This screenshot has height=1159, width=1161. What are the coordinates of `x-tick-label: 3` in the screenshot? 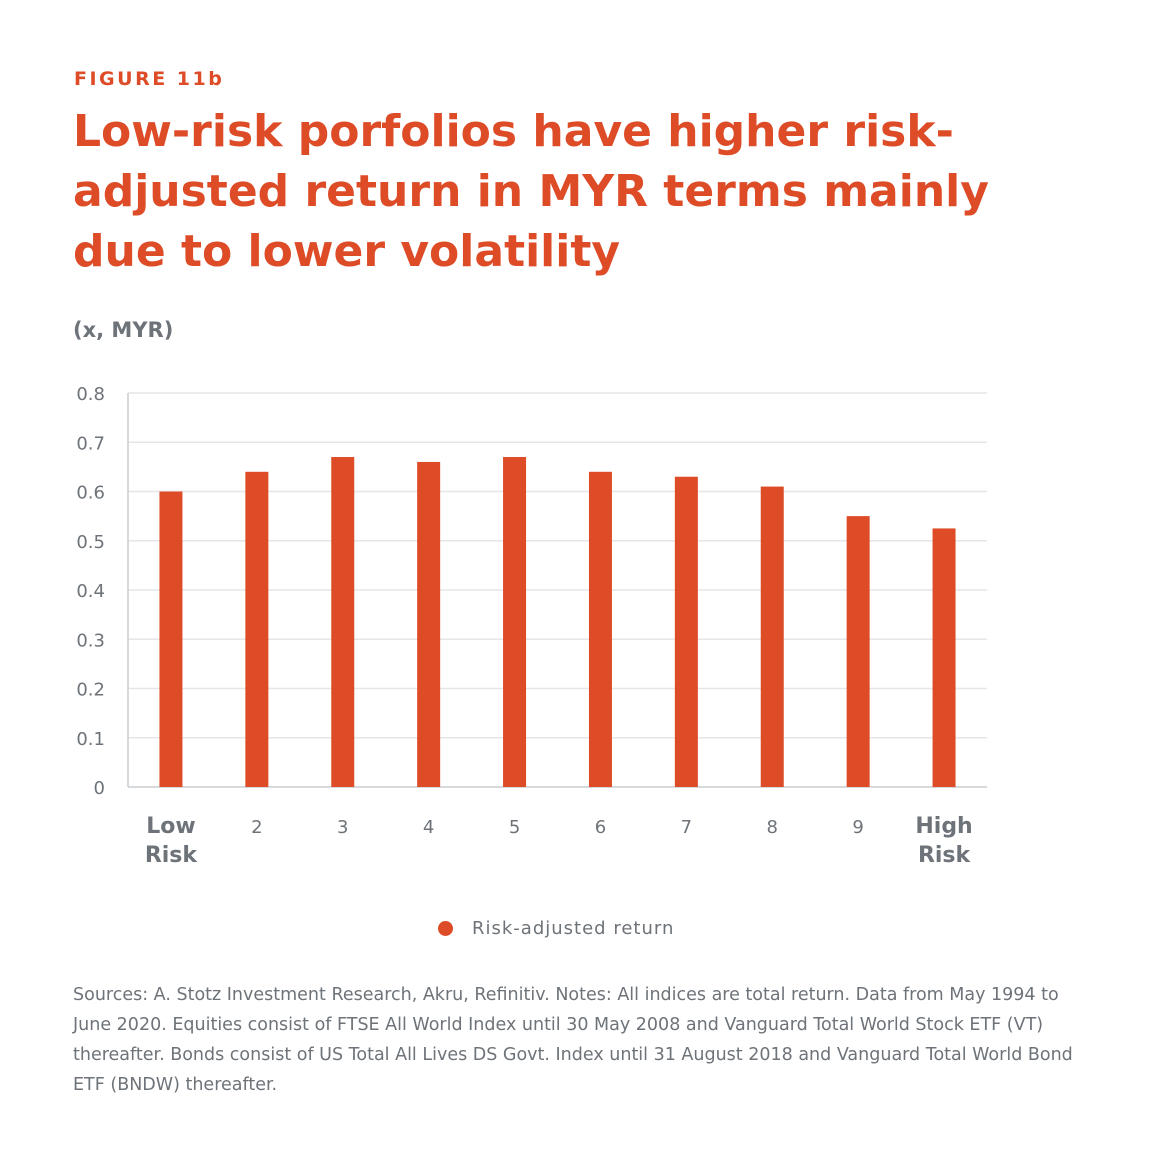 It's located at (342, 827).